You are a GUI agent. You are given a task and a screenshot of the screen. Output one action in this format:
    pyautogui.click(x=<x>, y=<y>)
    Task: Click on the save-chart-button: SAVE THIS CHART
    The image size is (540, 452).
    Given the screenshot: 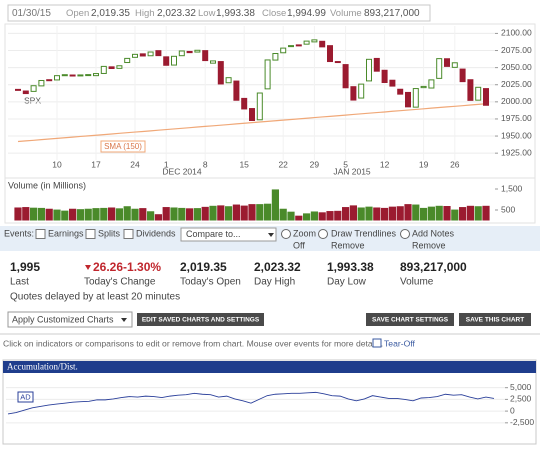 What is the action you would take?
    pyautogui.click(x=495, y=319)
    